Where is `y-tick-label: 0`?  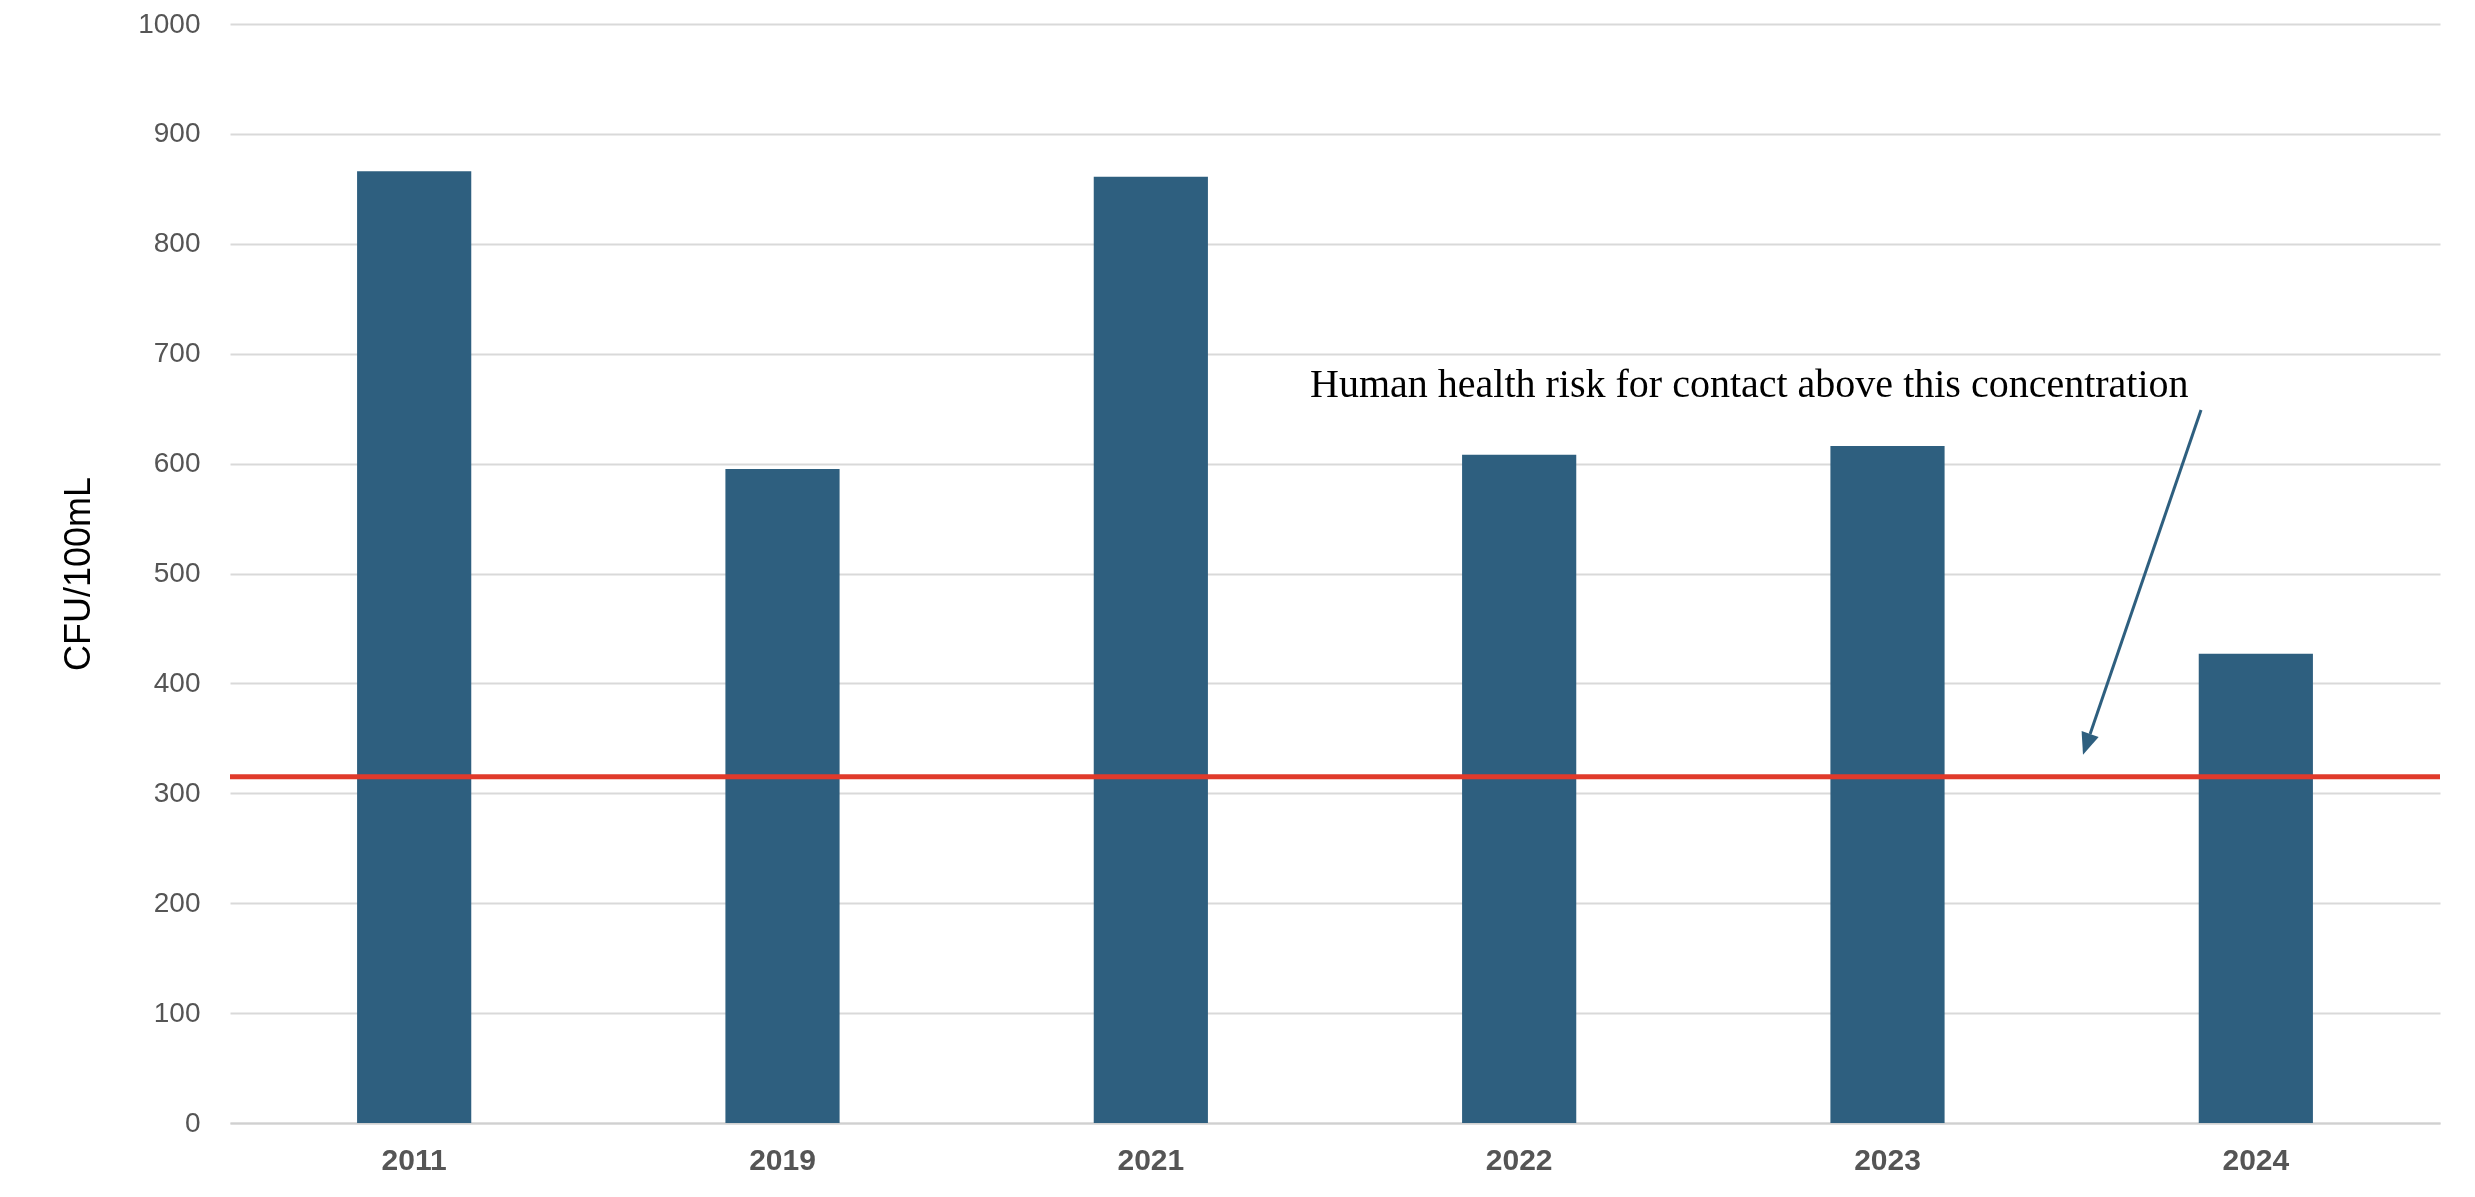
y-tick-label: 0 is located at coordinates (192, 1122).